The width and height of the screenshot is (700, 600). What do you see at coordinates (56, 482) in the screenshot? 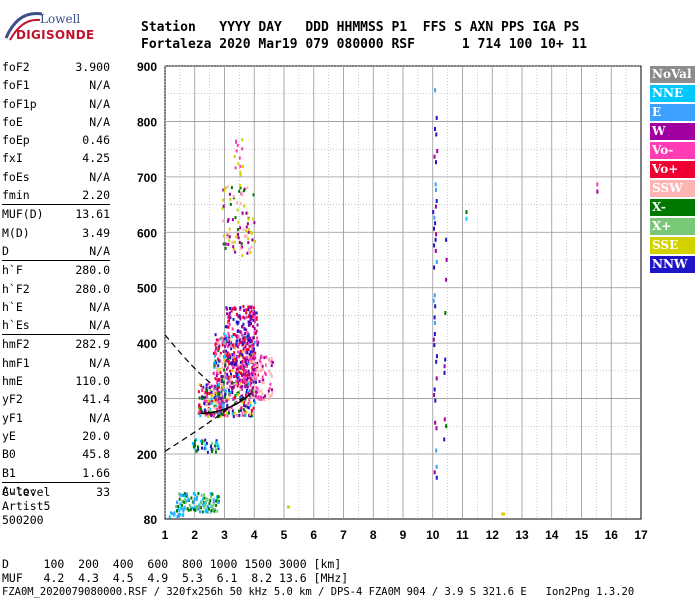
I see `param-separator` at bounding box center [56, 482].